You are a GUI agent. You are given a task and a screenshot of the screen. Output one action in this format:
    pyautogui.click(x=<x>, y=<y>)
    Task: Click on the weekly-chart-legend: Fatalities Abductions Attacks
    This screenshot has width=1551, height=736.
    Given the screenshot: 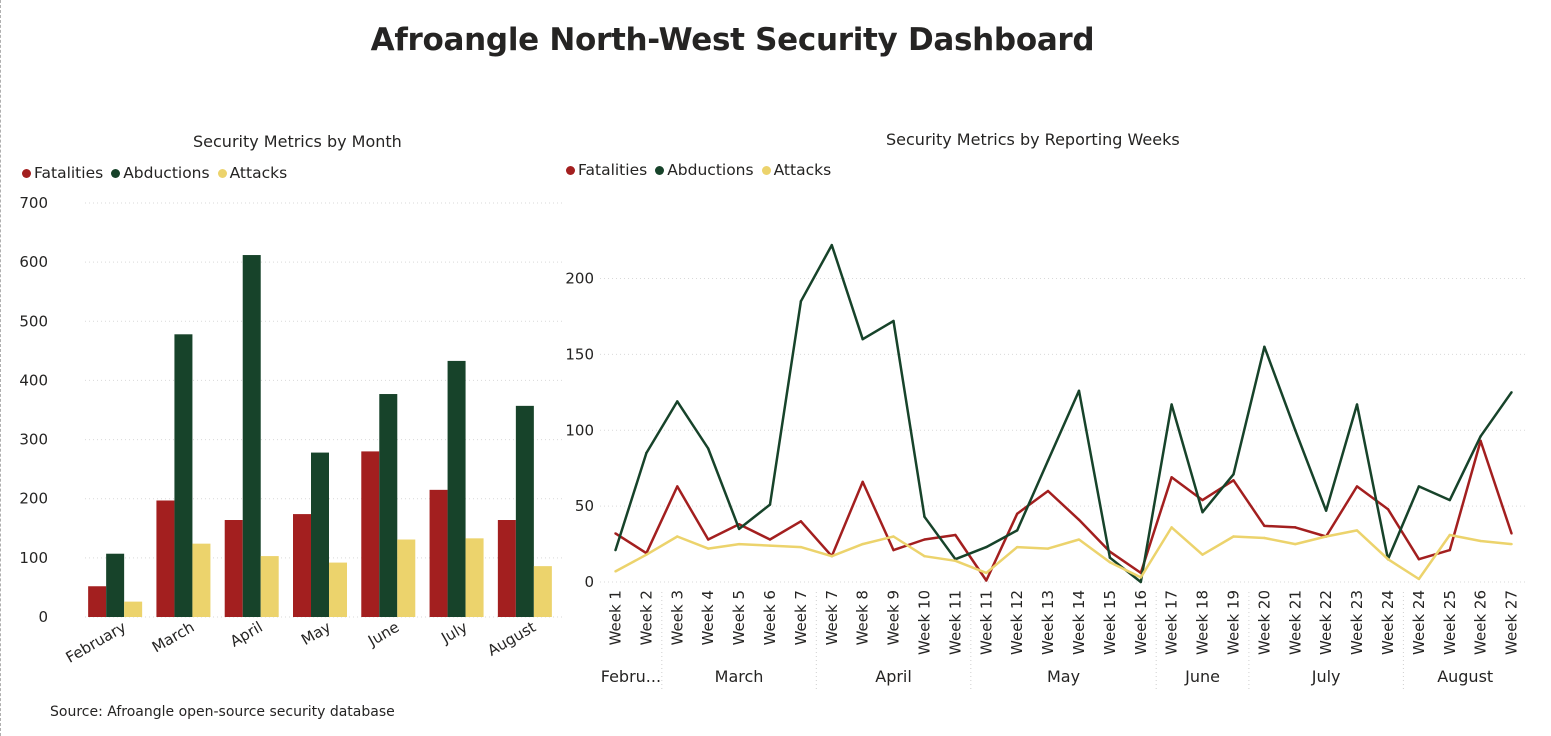 What is the action you would take?
    pyautogui.click(x=702, y=170)
    